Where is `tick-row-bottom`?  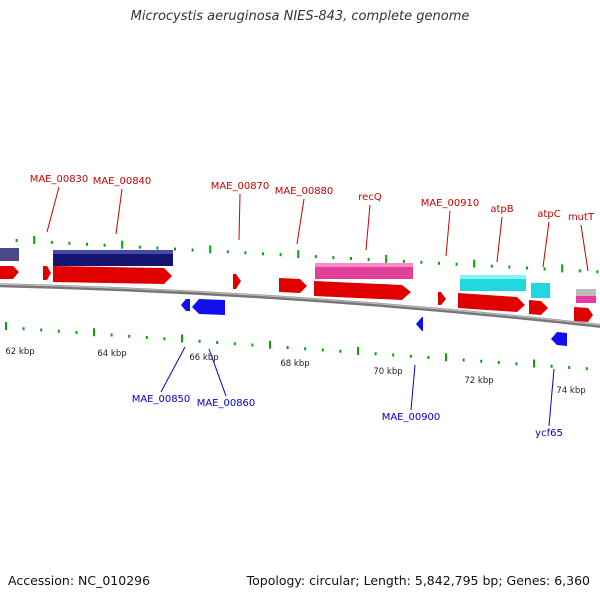 tick-row-bottom is located at coordinates (296, 346).